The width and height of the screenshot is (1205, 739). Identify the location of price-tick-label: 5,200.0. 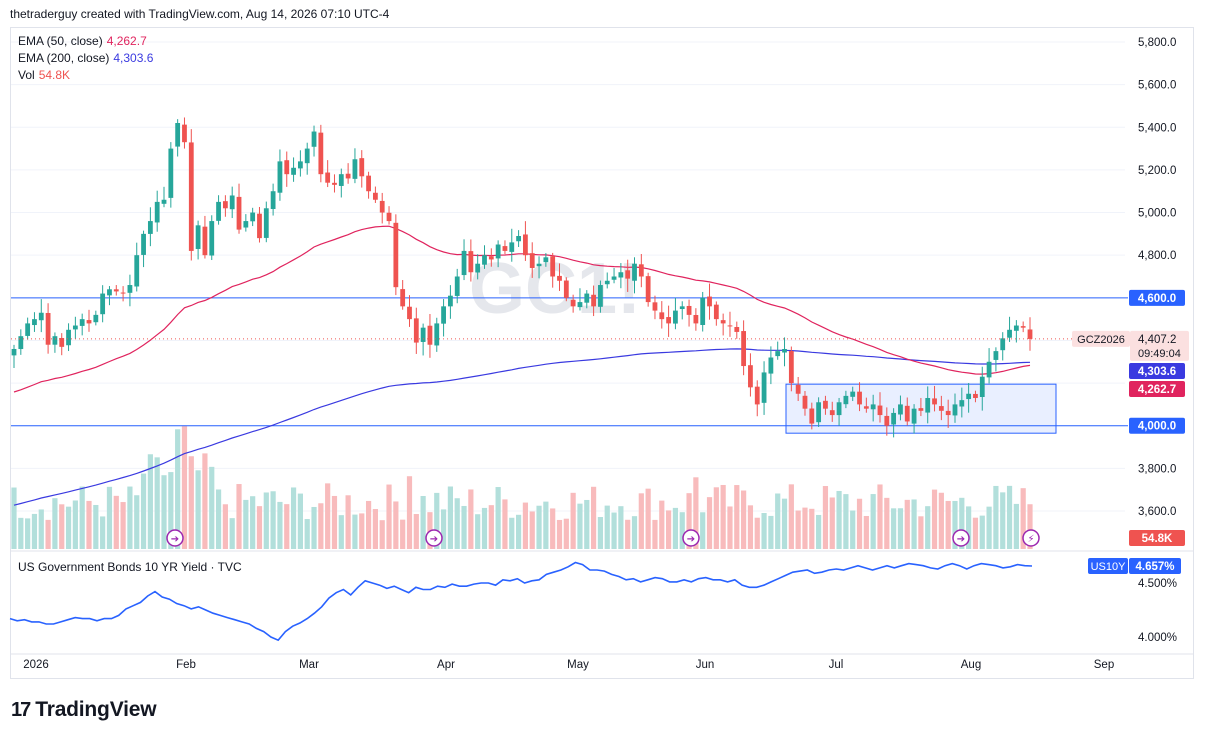
(1157, 171).